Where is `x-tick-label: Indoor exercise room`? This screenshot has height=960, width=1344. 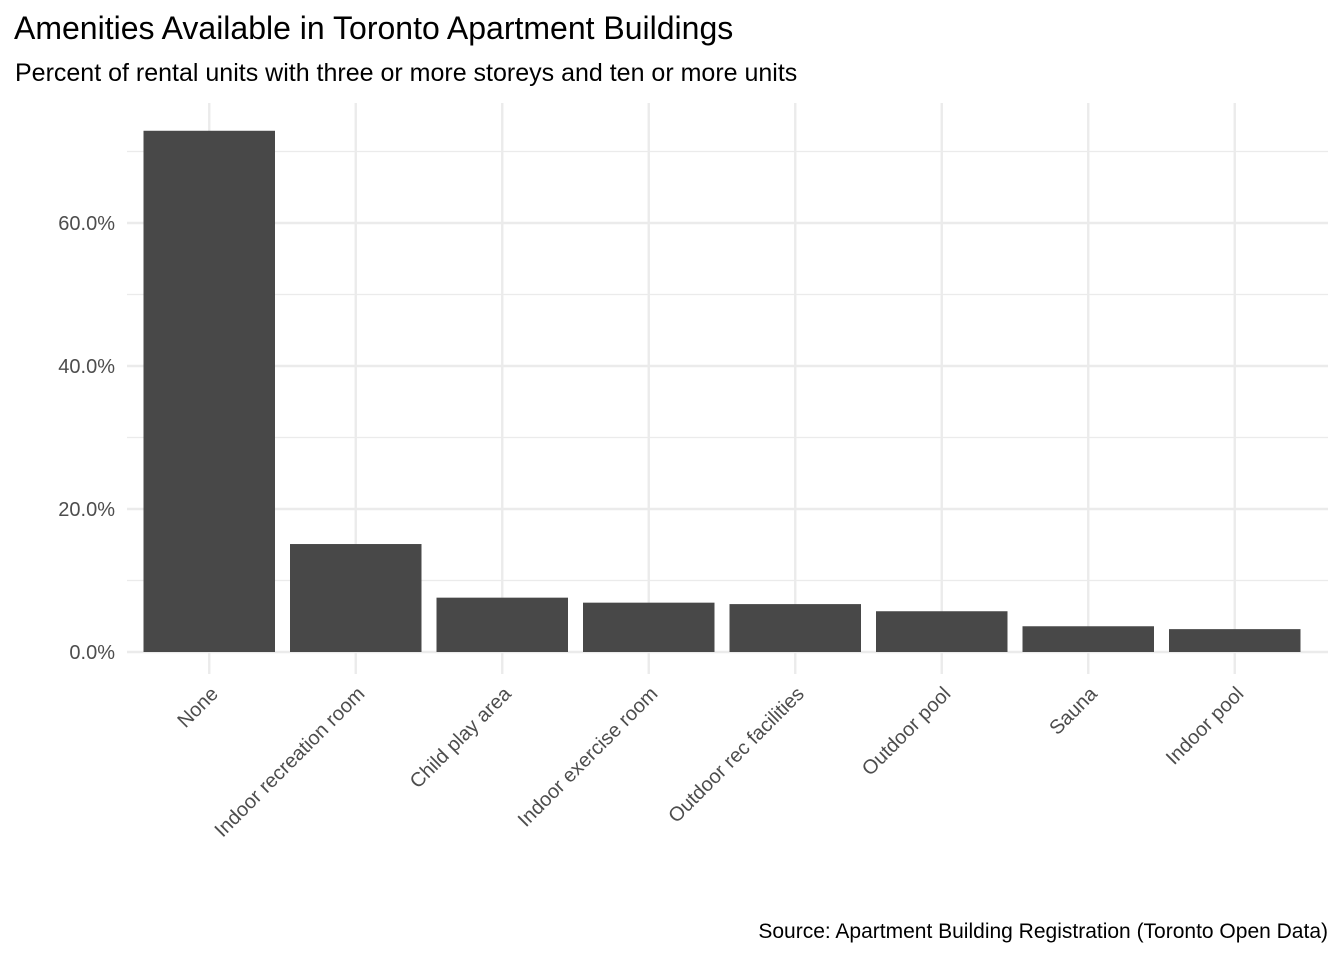
x-tick-label: Indoor exercise room is located at coordinates (588, 757).